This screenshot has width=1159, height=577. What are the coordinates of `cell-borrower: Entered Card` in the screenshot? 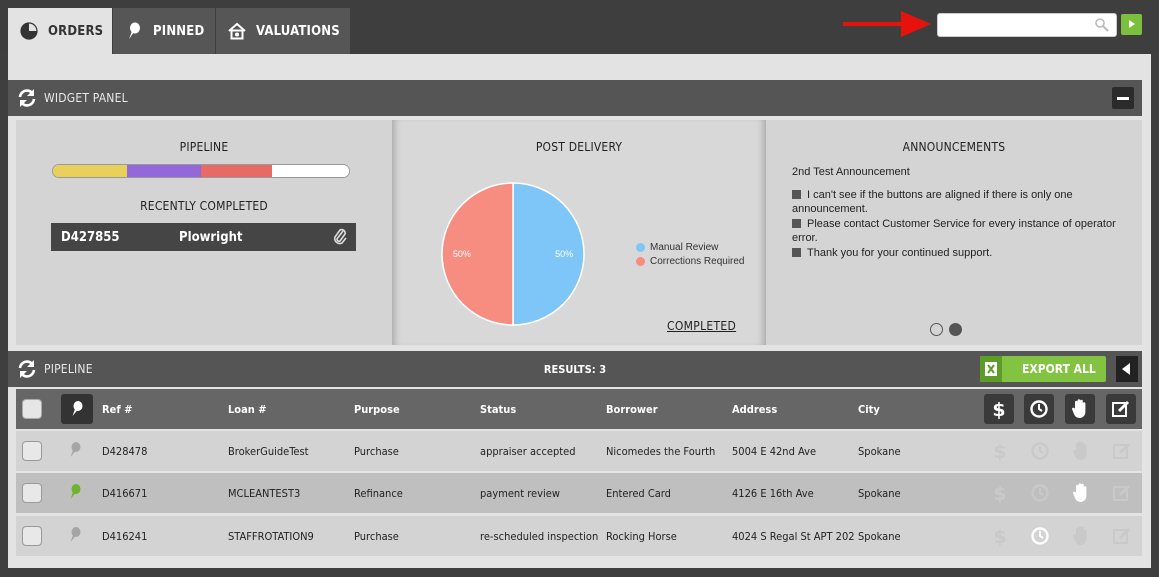 It's located at (638, 493).